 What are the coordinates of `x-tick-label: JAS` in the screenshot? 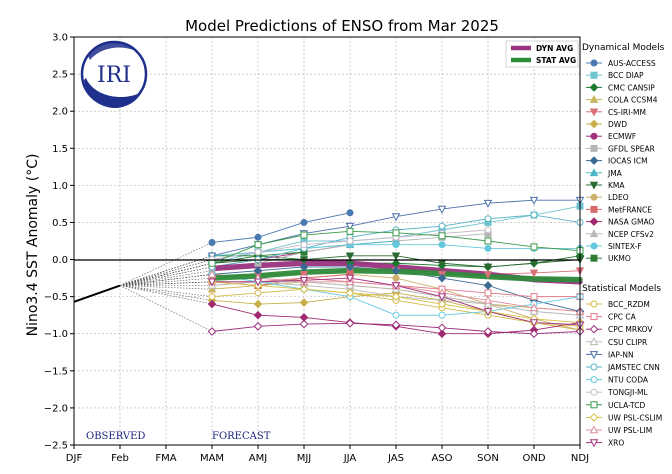 It's located at (395, 458).